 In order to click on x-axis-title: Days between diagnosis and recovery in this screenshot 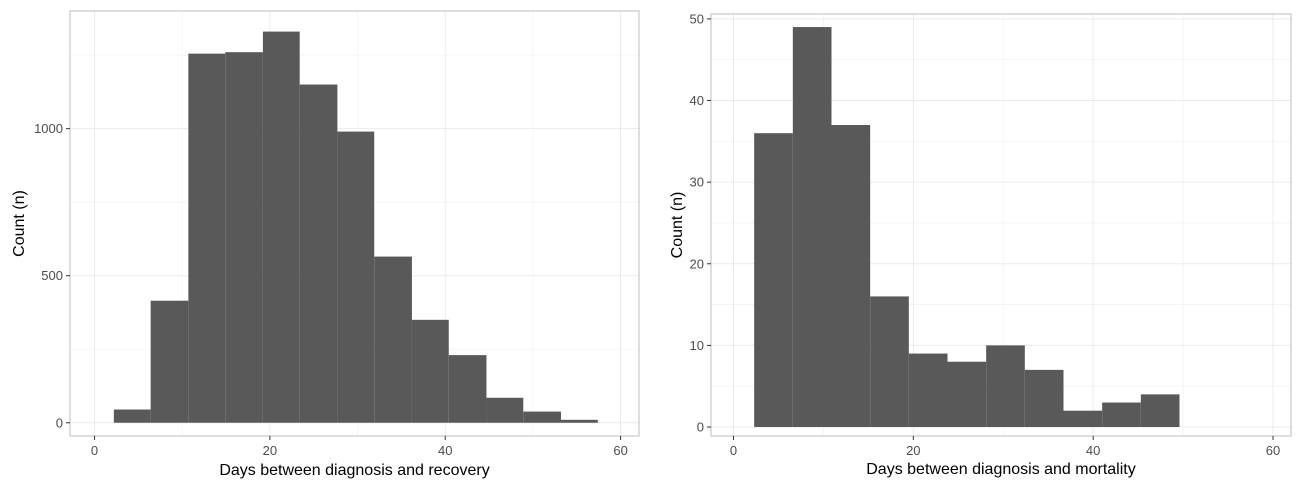, I will do `click(354, 470)`.